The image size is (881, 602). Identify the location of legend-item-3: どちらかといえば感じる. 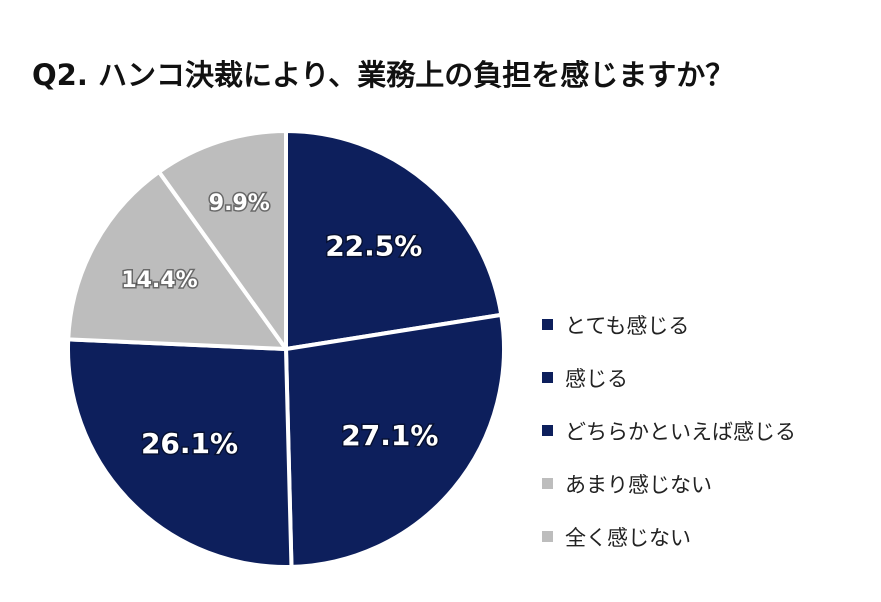
(669, 430).